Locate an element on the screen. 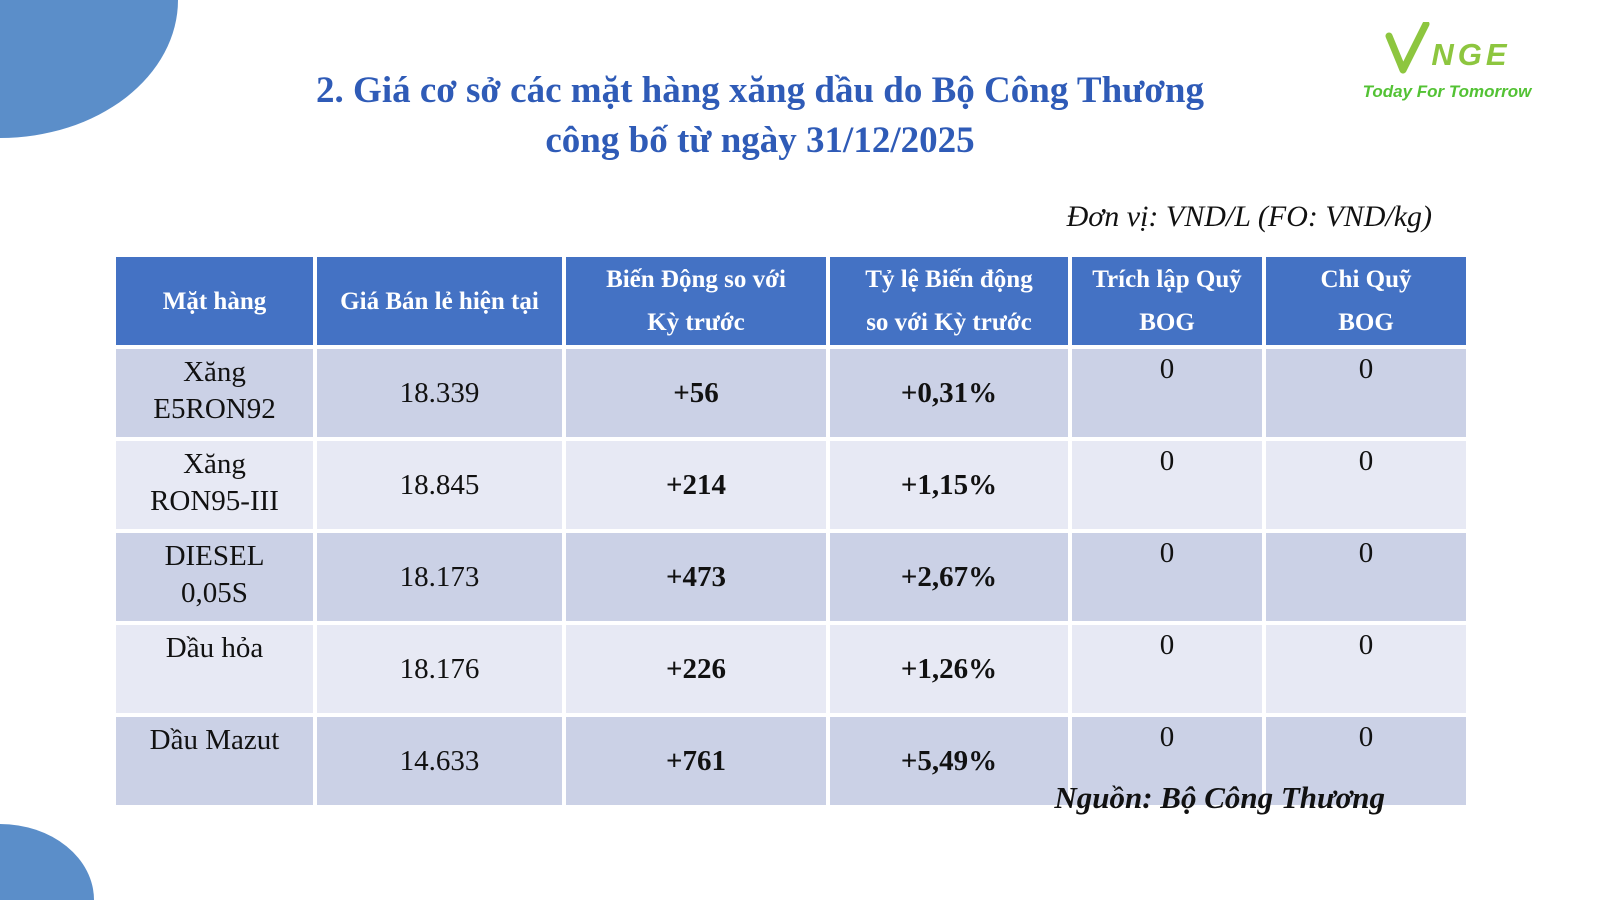 This screenshot has height=900, width=1600. product-name-cell: DIESEL 0,05S is located at coordinates (214, 577).